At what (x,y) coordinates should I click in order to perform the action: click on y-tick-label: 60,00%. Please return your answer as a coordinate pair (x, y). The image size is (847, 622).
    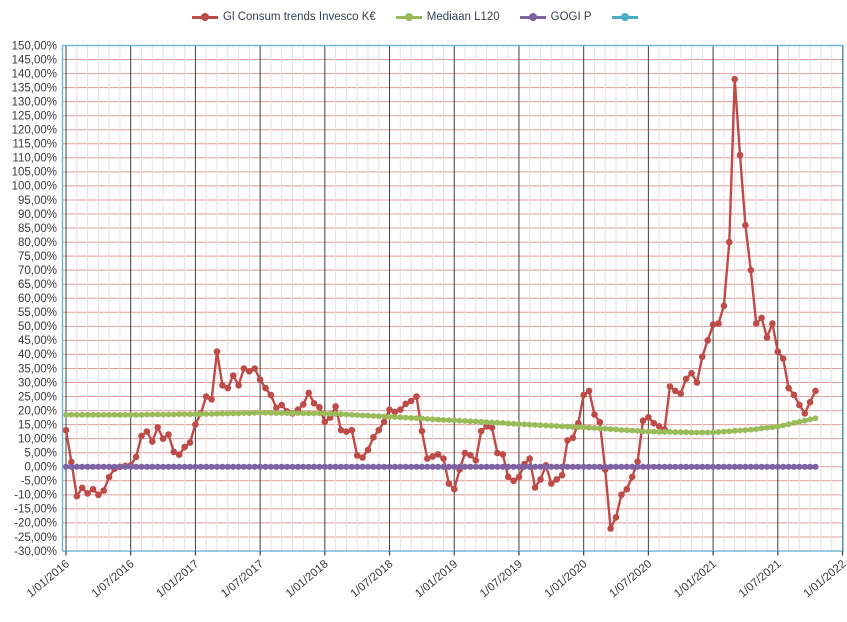
    Looking at the image, I should click on (37, 299).